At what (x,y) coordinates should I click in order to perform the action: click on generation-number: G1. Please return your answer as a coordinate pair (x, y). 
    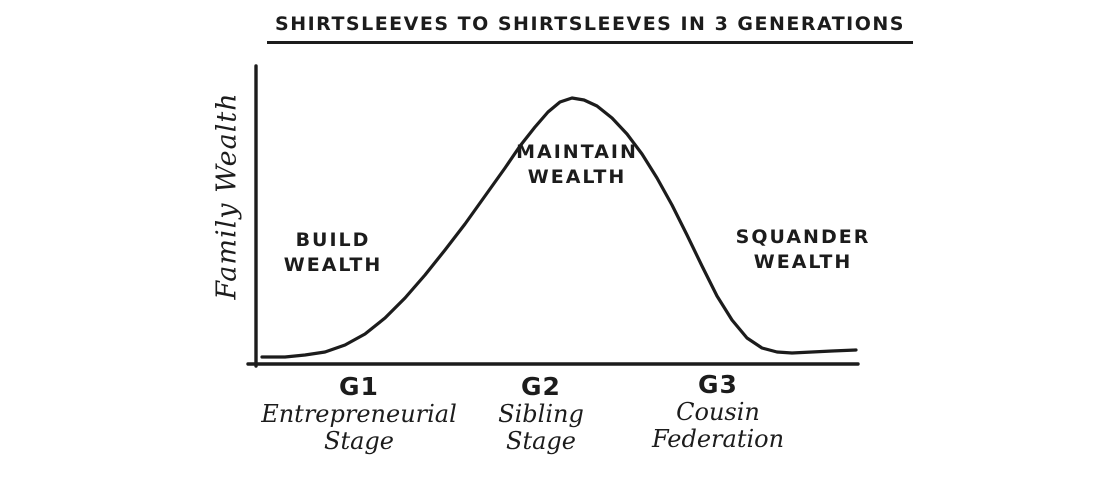
    Looking at the image, I should click on (359, 386).